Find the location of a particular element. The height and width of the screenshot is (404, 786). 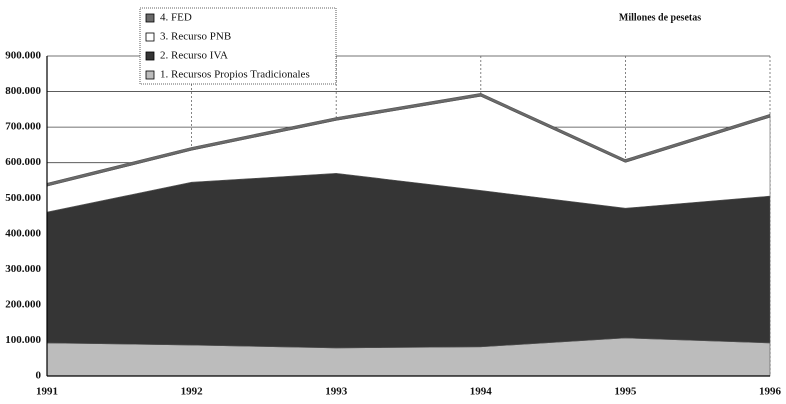

y-tick-label: 400.000 is located at coordinates (23, 233).